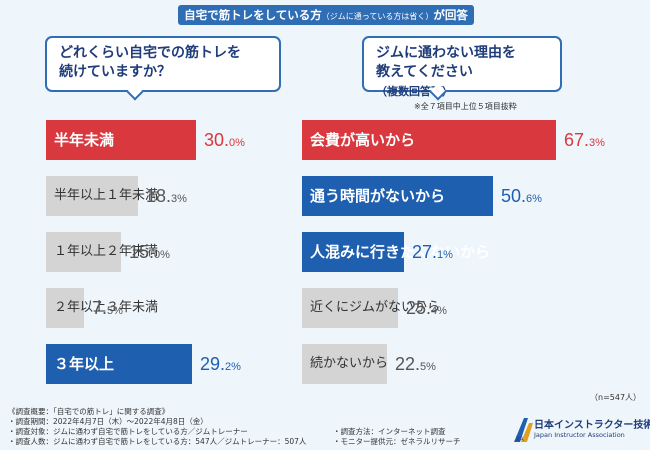 This screenshot has height=450, width=650. What do you see at coordinates (233, 367) in the screenshot?
I see `chart1-value-dec-4: 2%` at bounding box center [233, 367].